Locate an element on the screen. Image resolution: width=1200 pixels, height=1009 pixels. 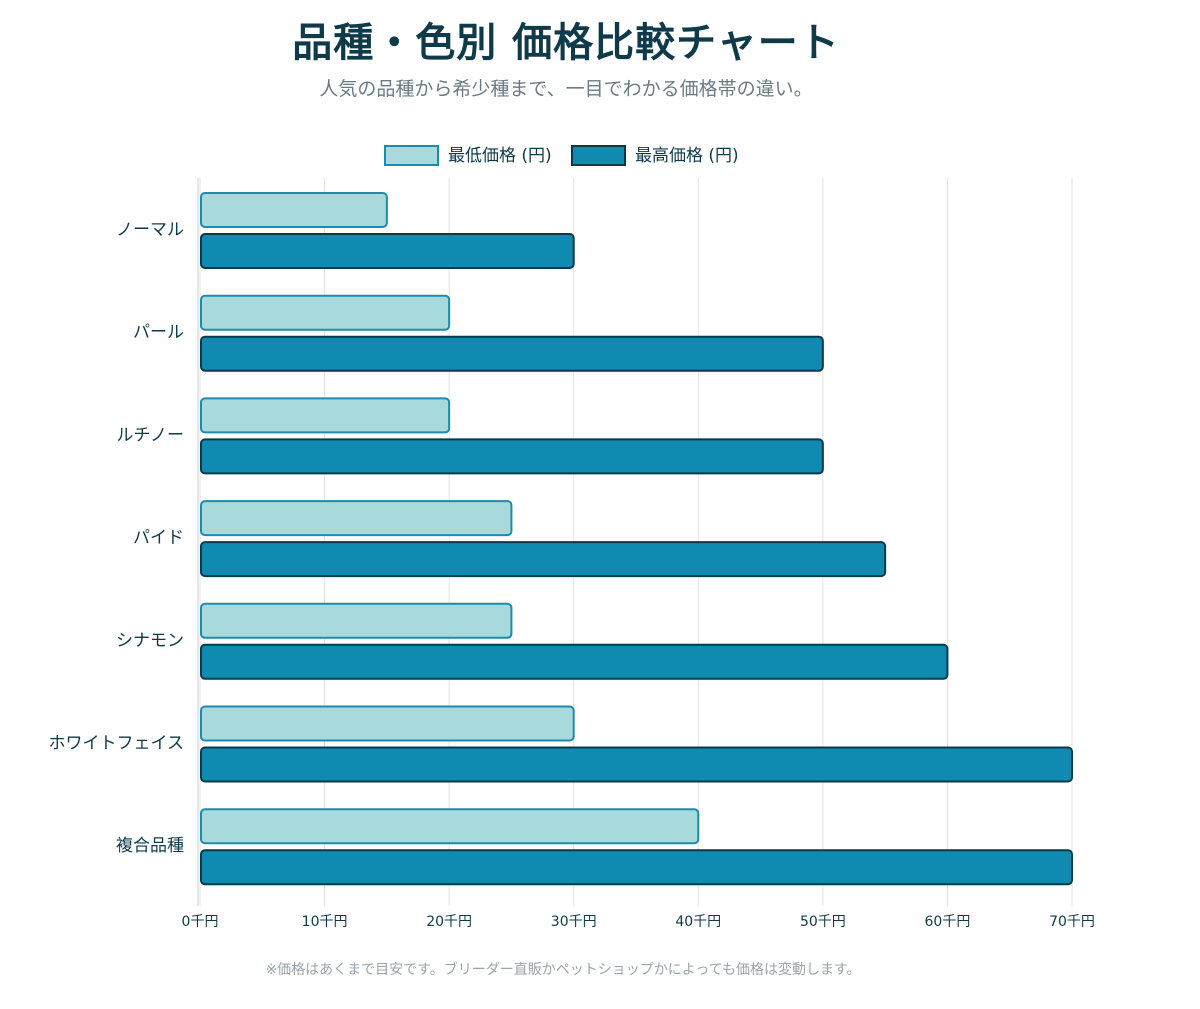
category-label: パール is located at coordinates (158, 333).